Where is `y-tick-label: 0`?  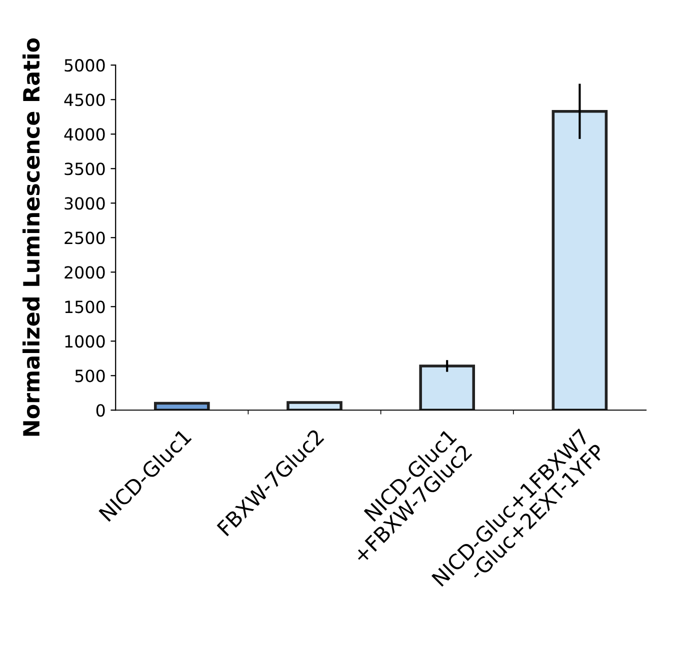
y-tick-label: 0 is located at coordinates (100, 410).